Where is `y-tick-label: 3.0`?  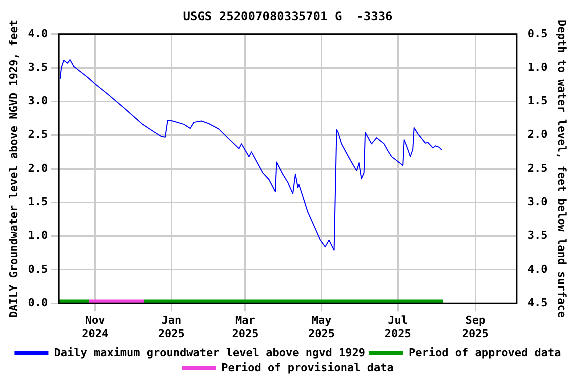
y-tick-label: 3.0 is located at coordinates (38, 101).